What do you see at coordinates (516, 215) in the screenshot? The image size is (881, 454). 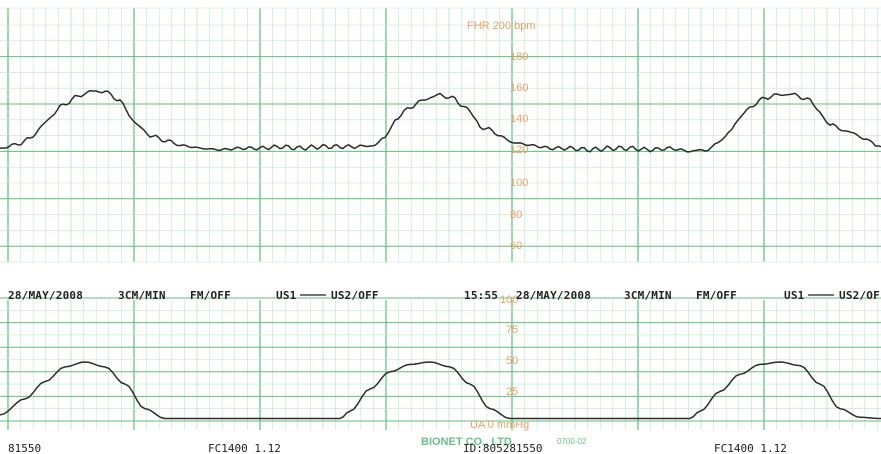 I see `fhr-tick-label: 80` at bounding box center [516, 215].